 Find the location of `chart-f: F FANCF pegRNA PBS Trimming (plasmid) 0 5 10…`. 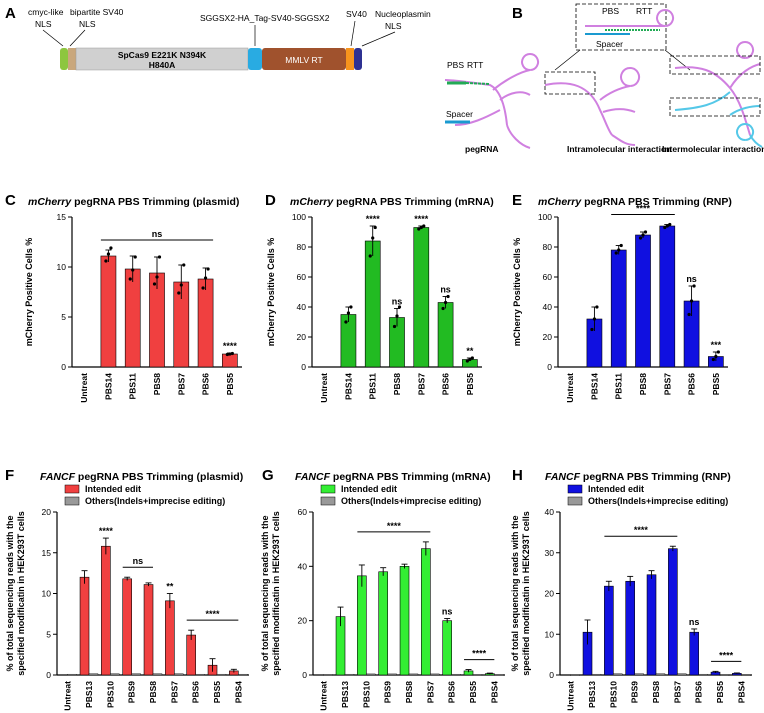

chart-f: F FANCF pegRNA PBS Trimming (plasmid) 0 5 10… is located at coordinates (127, 589).